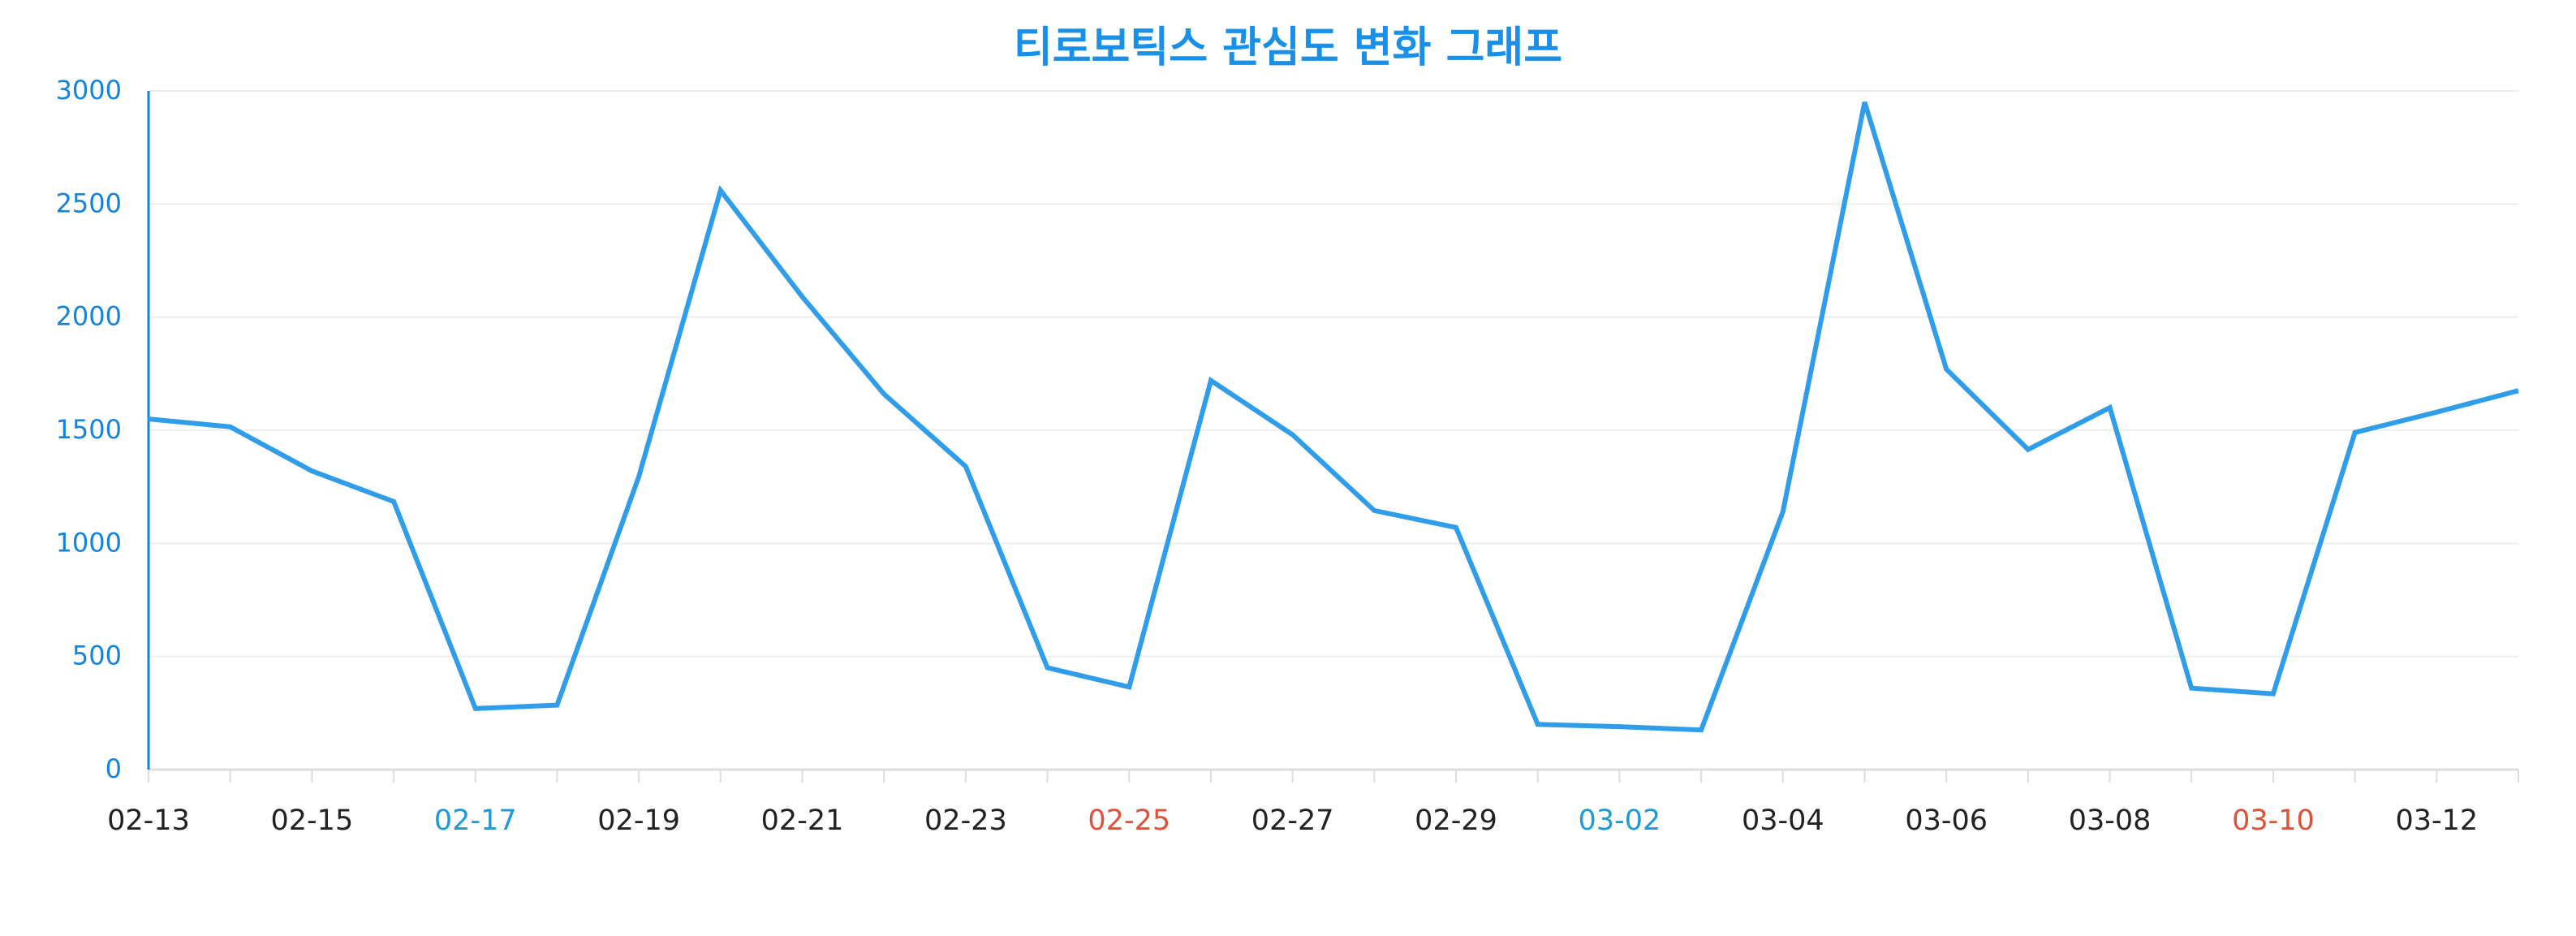  I want to click on y-tick-label: 1000, so click(89, 542).